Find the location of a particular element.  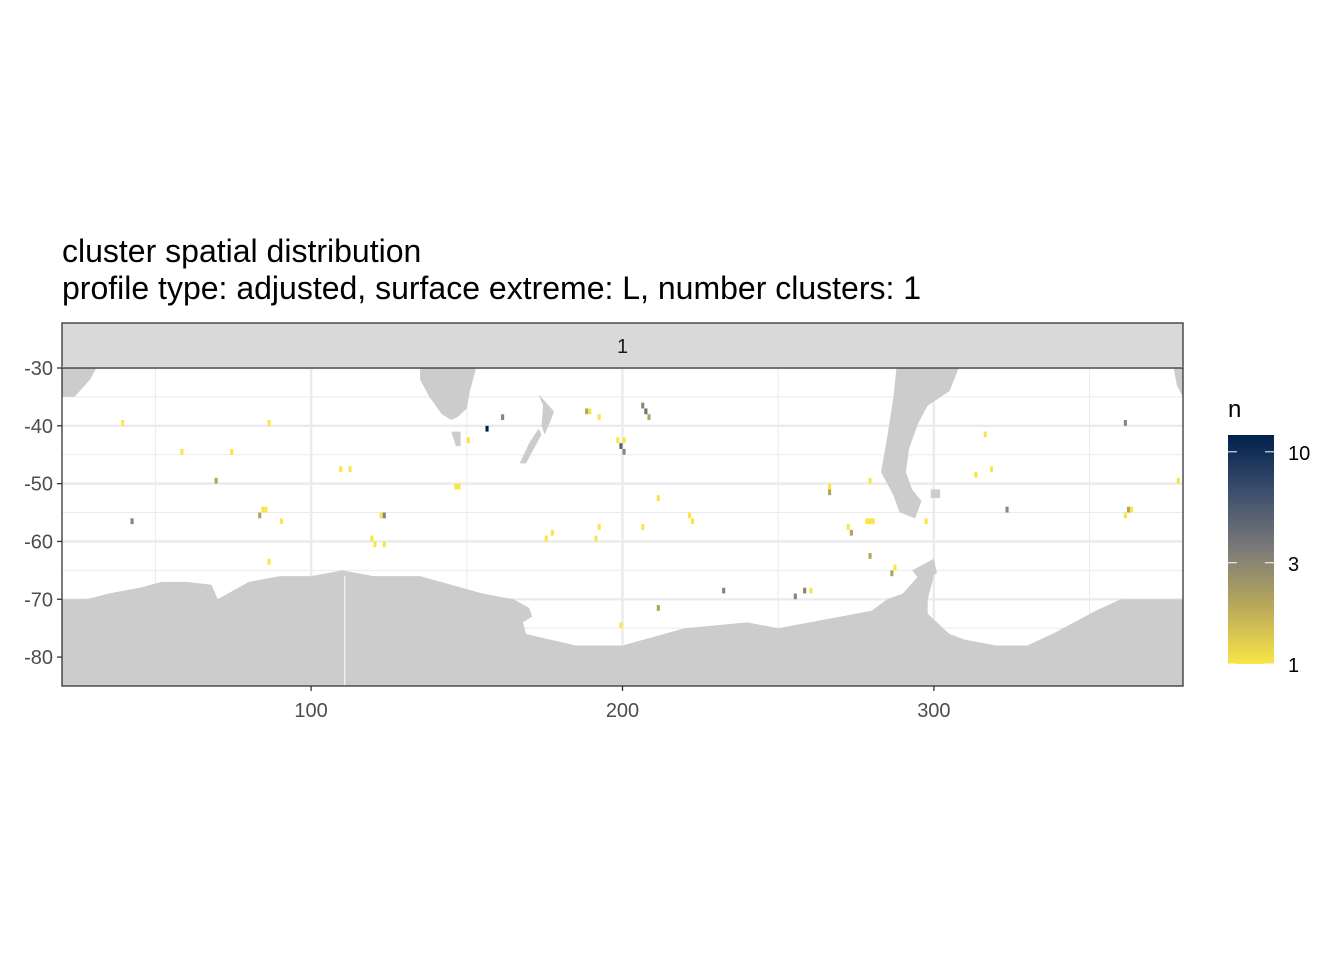

x-tick-label: 200 is located at coordinates (622, 711).